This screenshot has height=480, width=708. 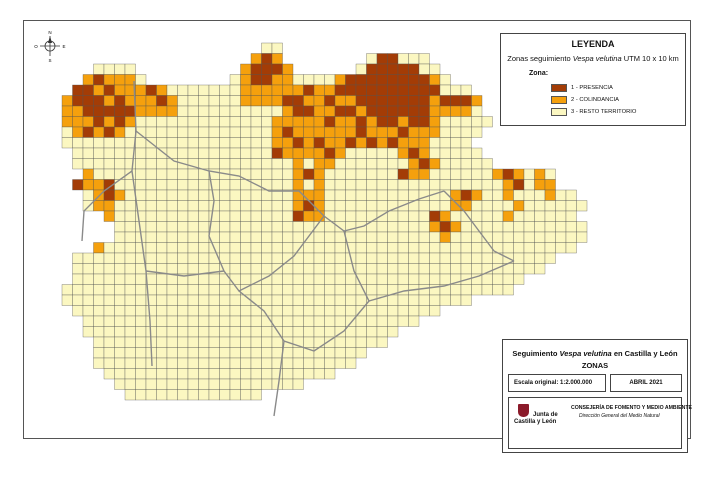 What do you see at coordinates (266, 231) in the screenshot?
I see `province-border-line` at bounding box center [266, 231].